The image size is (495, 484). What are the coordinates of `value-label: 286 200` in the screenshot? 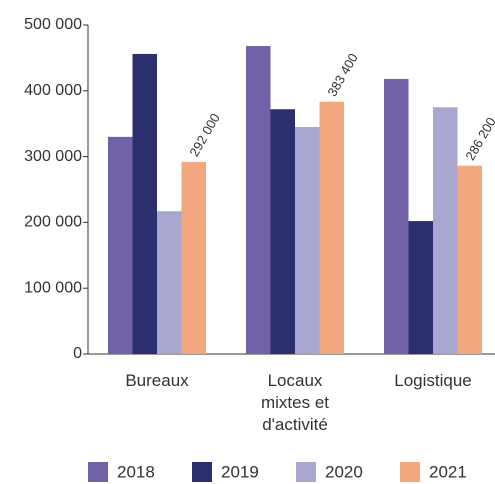 It's located at (478, 139).